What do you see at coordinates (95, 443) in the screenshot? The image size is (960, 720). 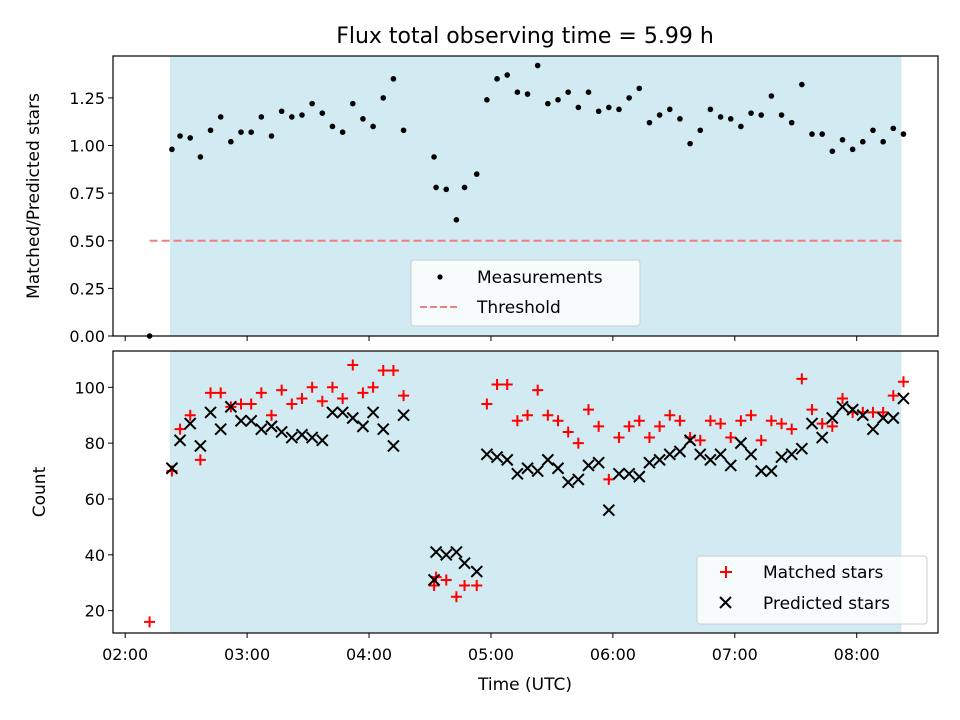 I see `y-tick-label: 80` at bounding box center [95, 443].